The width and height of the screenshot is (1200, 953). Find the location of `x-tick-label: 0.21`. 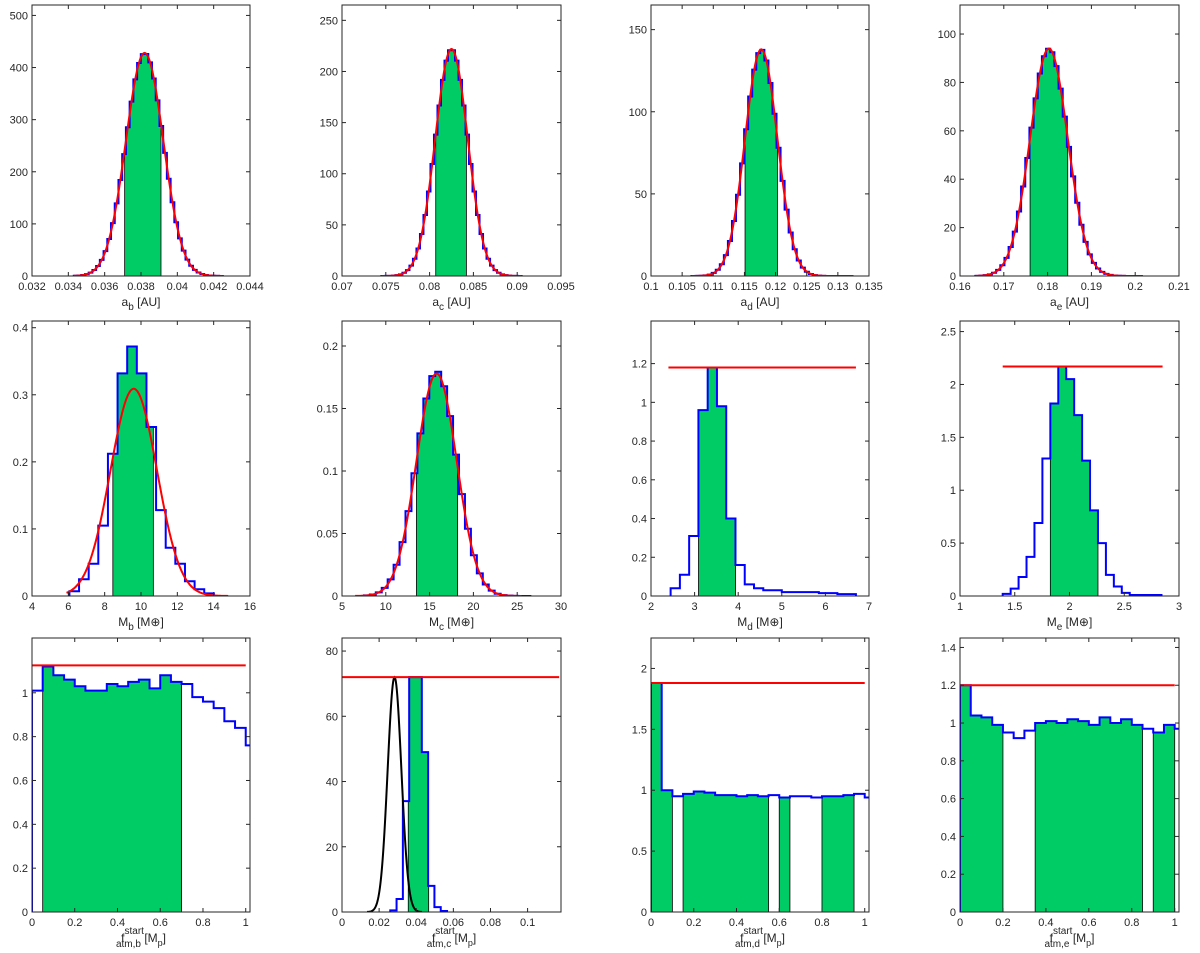

x-tick-label: 0.21 is located at coordinates (1178, 287).